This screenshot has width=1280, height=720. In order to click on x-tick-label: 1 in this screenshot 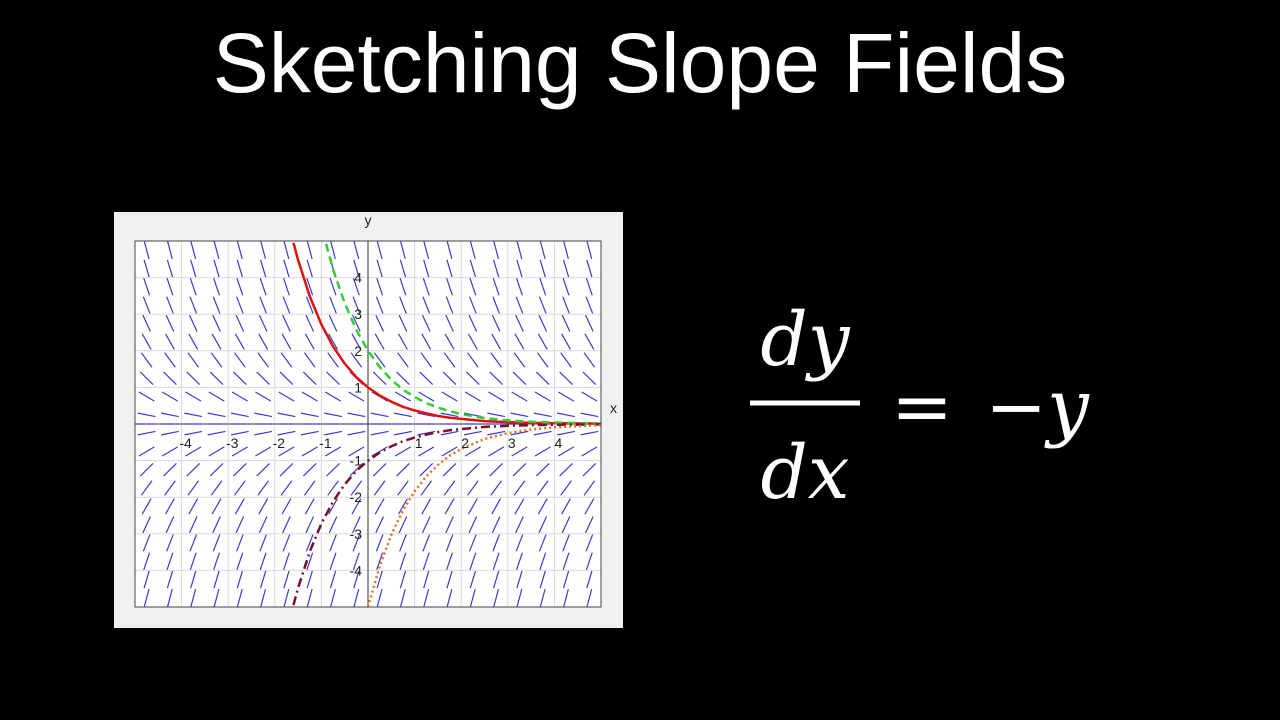, I will do `click(419, 443)`.